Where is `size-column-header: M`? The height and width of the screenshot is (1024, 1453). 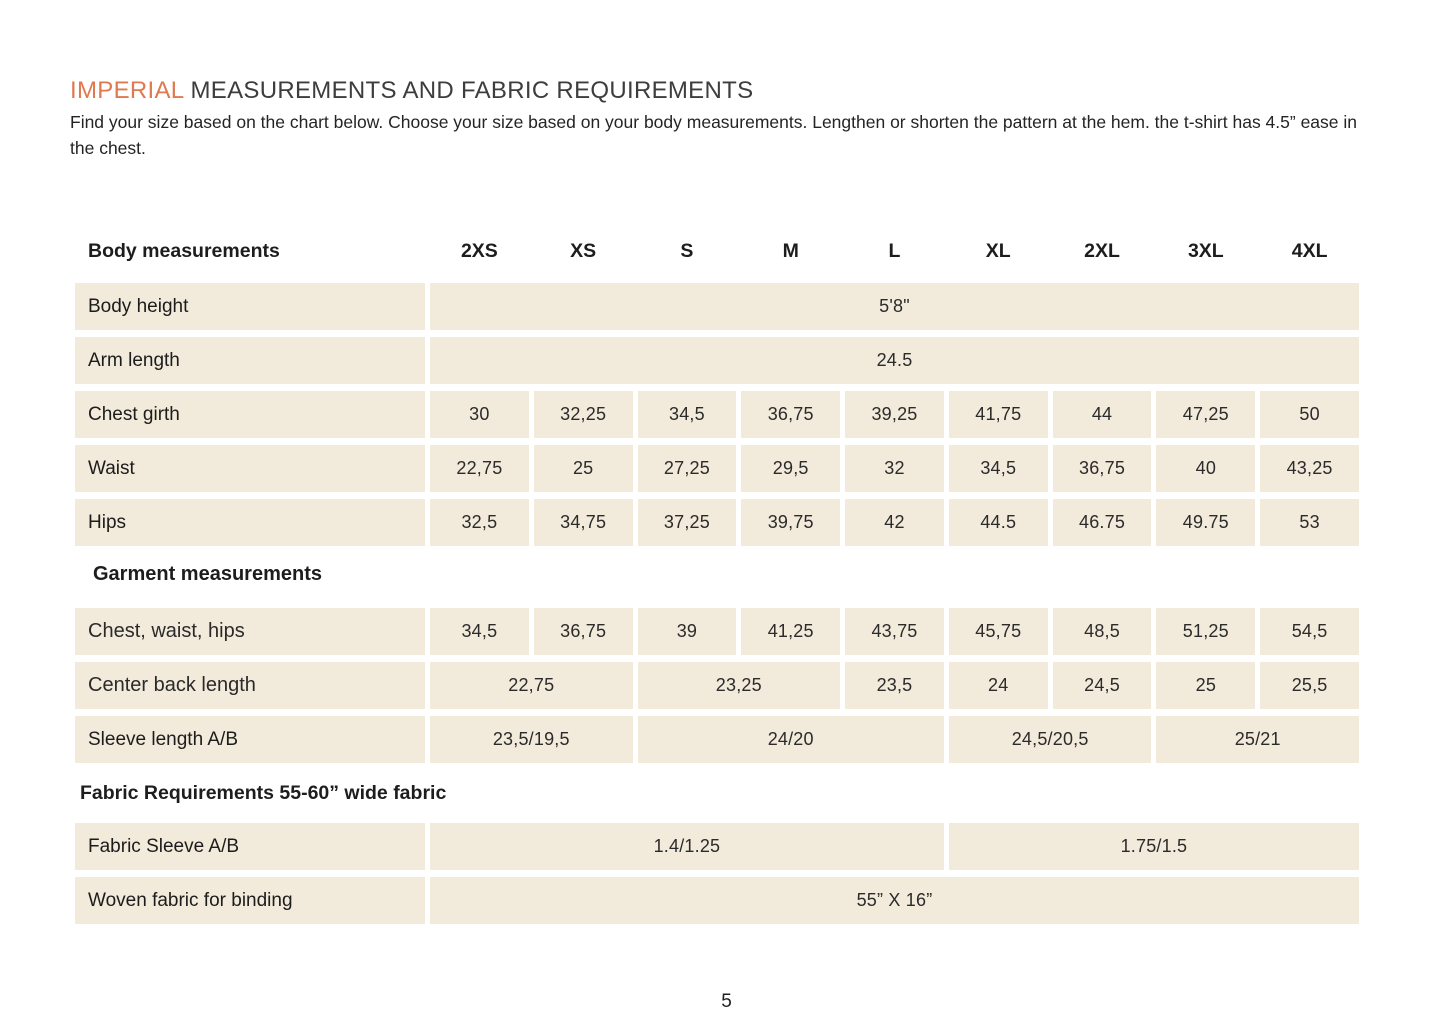 size-column-header: M is located at coordinates (790, 251).